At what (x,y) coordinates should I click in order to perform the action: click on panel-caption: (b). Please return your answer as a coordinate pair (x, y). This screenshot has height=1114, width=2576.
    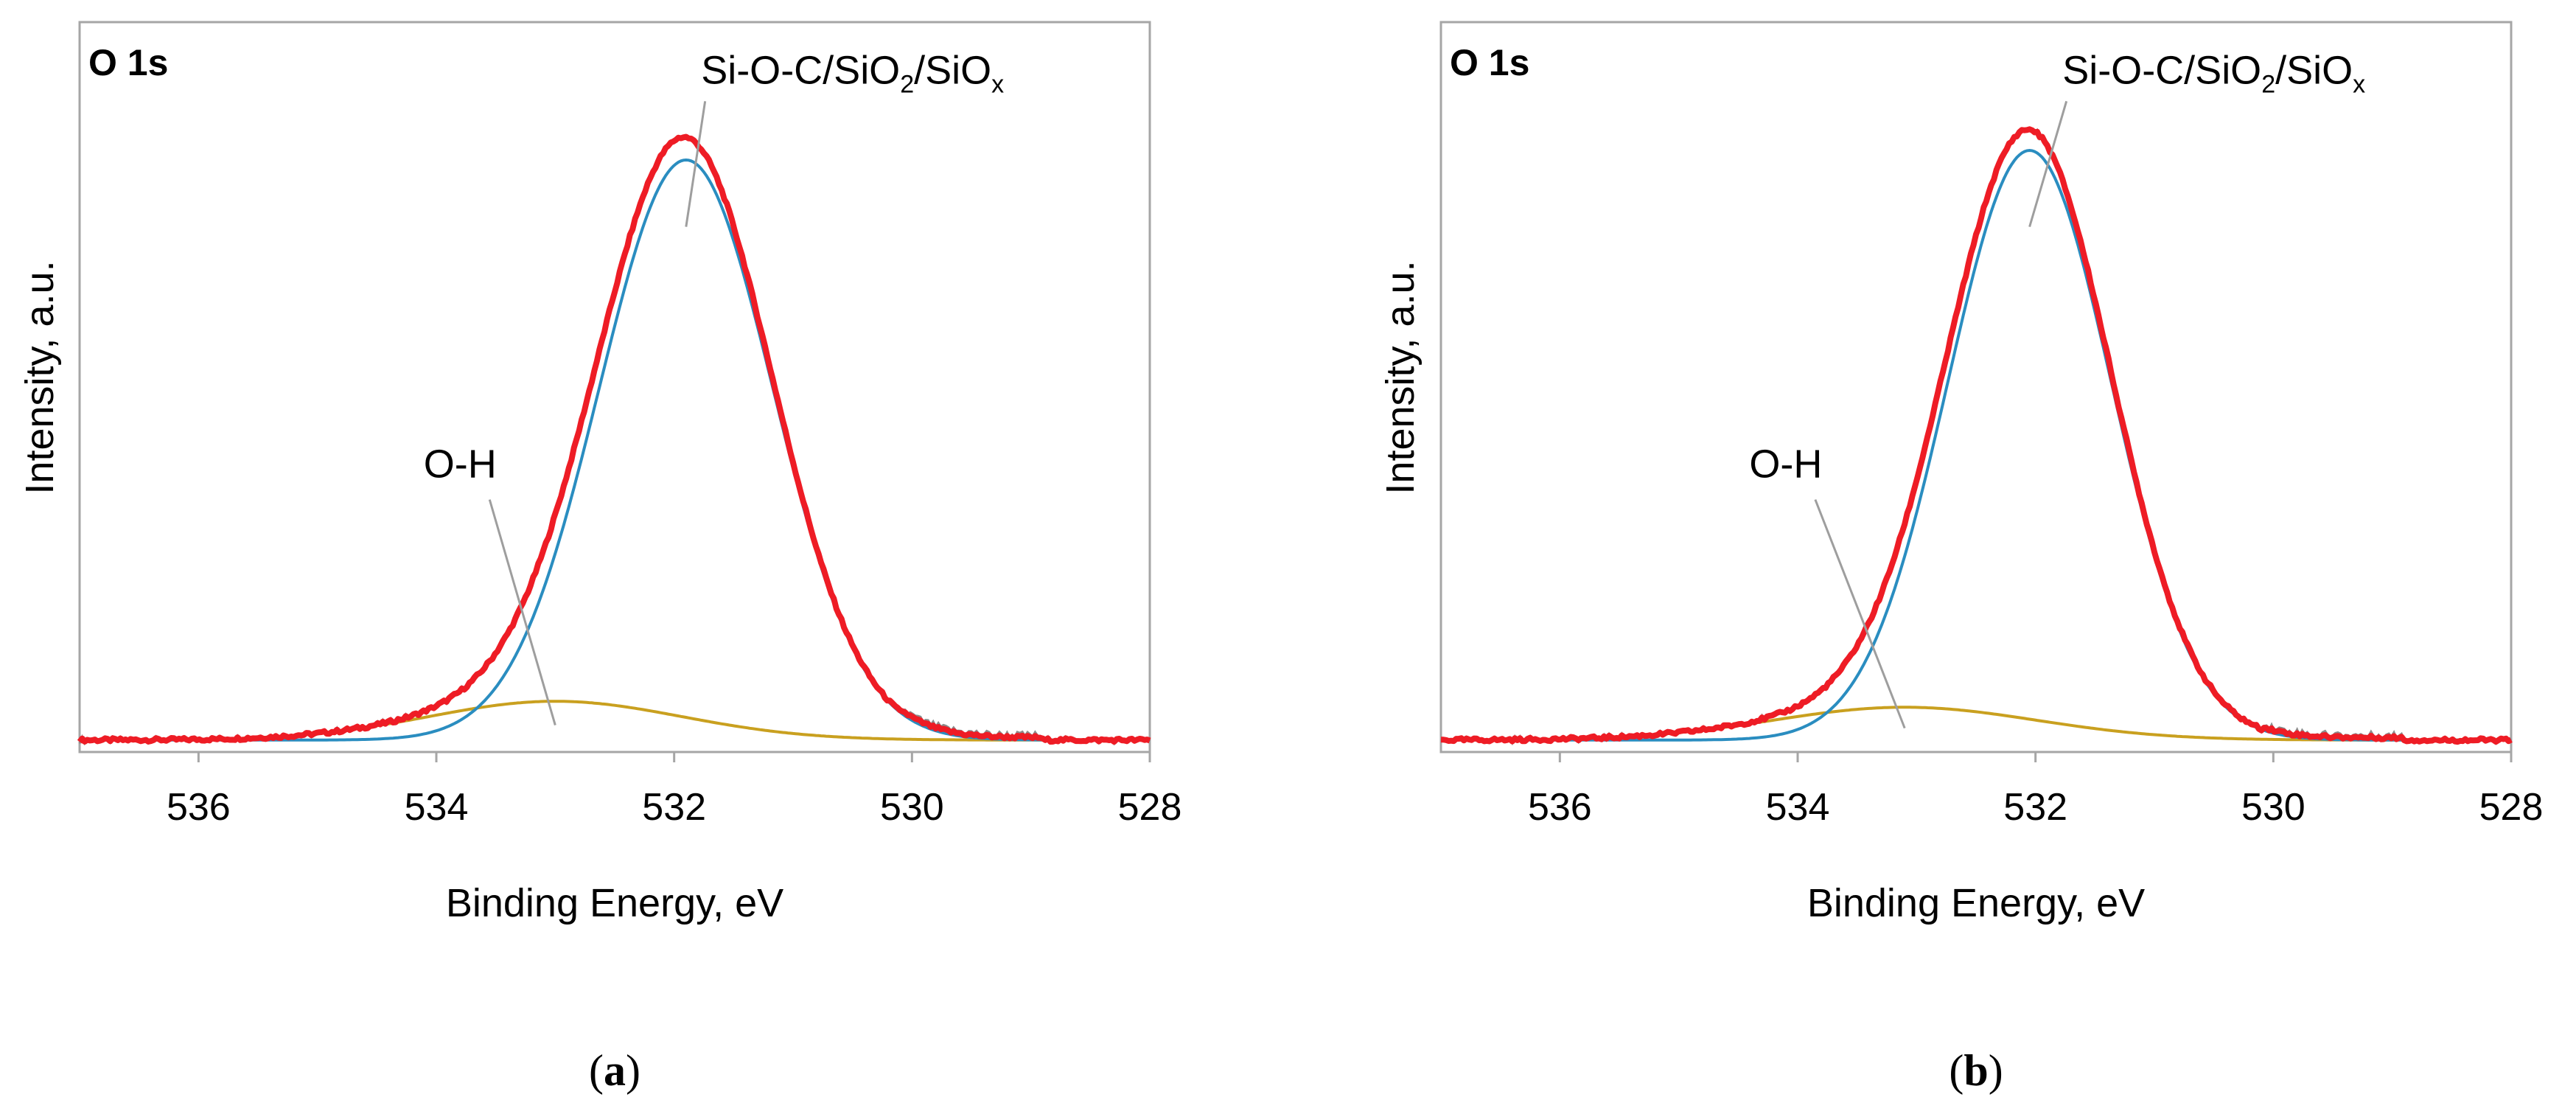
    Looking at the image, I should click on (1976, 1070).